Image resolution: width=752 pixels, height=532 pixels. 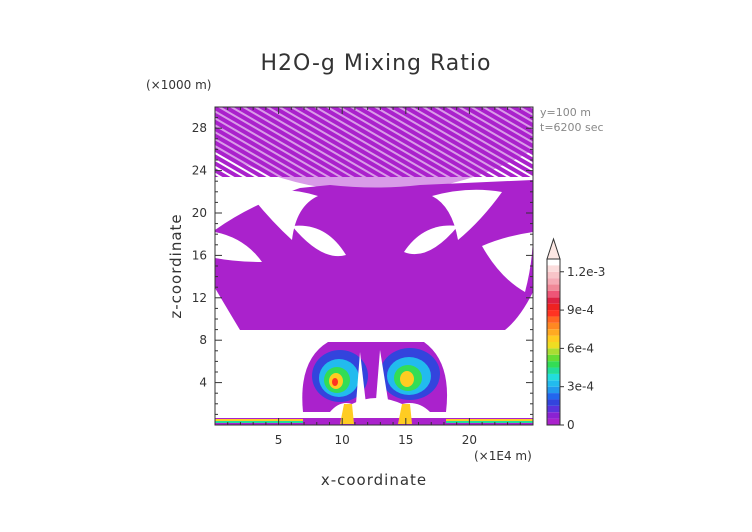 I want to click on colorbar-label: 1.2e-3, so click(x=586, y=272).